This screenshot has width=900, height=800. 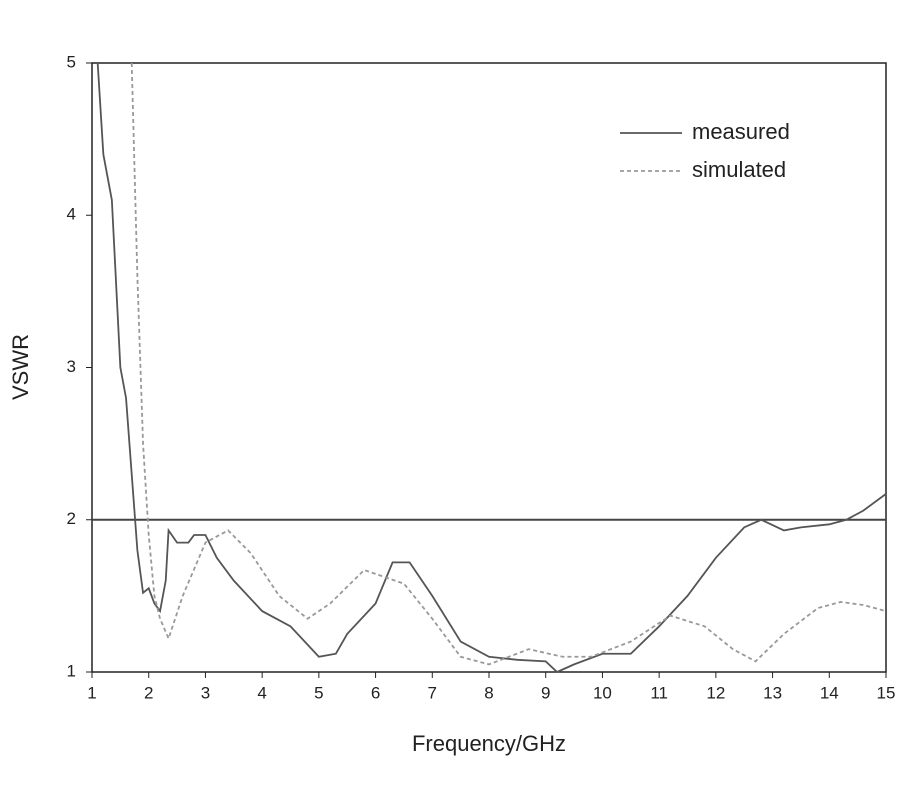 What do you see at coordinates (71, 670) in the screenshot?
I see `y-tick-label: 1` at bounding box center [71, 670].